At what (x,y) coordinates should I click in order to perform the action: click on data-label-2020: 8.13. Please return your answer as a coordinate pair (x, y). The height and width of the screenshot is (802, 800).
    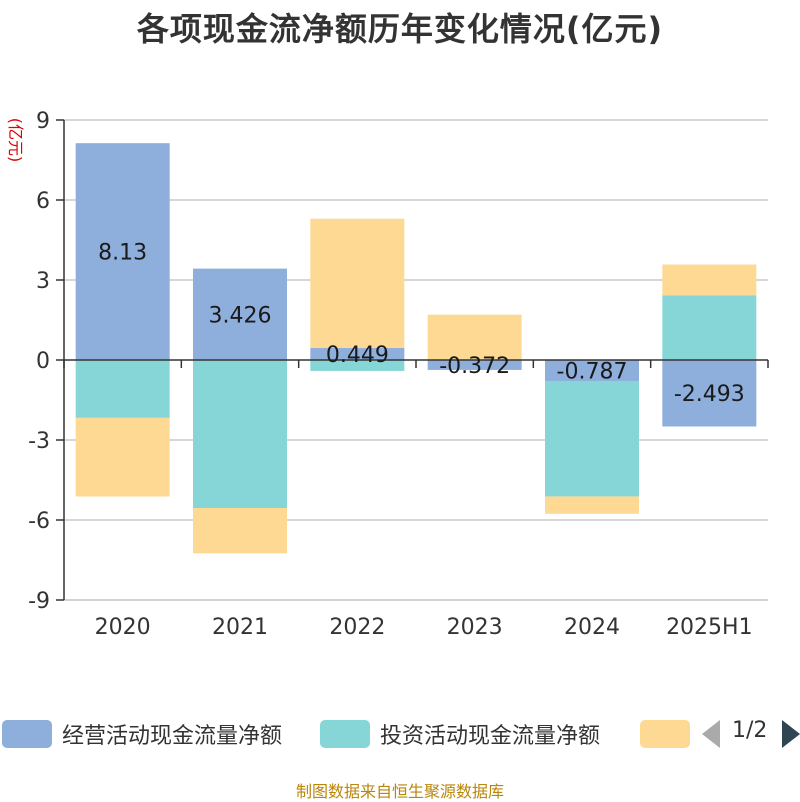
    Looking at the image, I should click on (122, 253).